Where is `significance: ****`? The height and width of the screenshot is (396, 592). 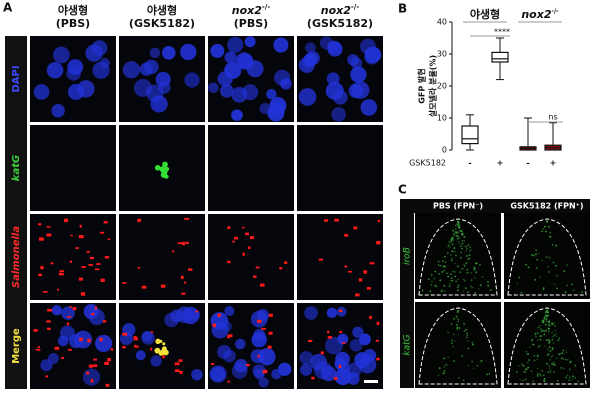 significance: **** is located at coordinates (502, 32).